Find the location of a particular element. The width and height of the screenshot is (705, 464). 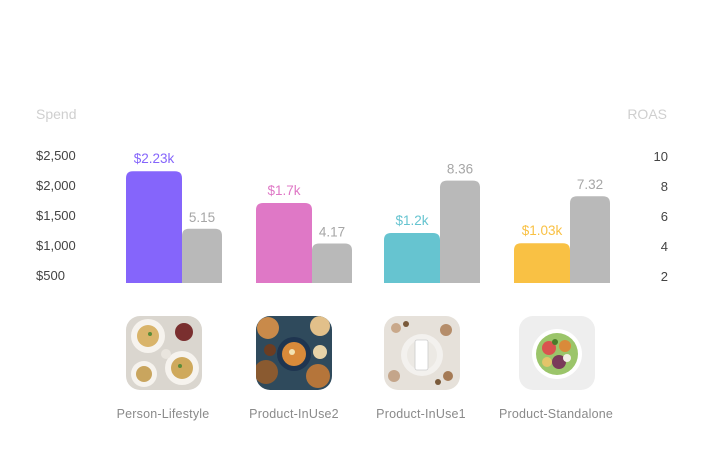

right-tick-label: 8 is located at coordinates (664, 186).